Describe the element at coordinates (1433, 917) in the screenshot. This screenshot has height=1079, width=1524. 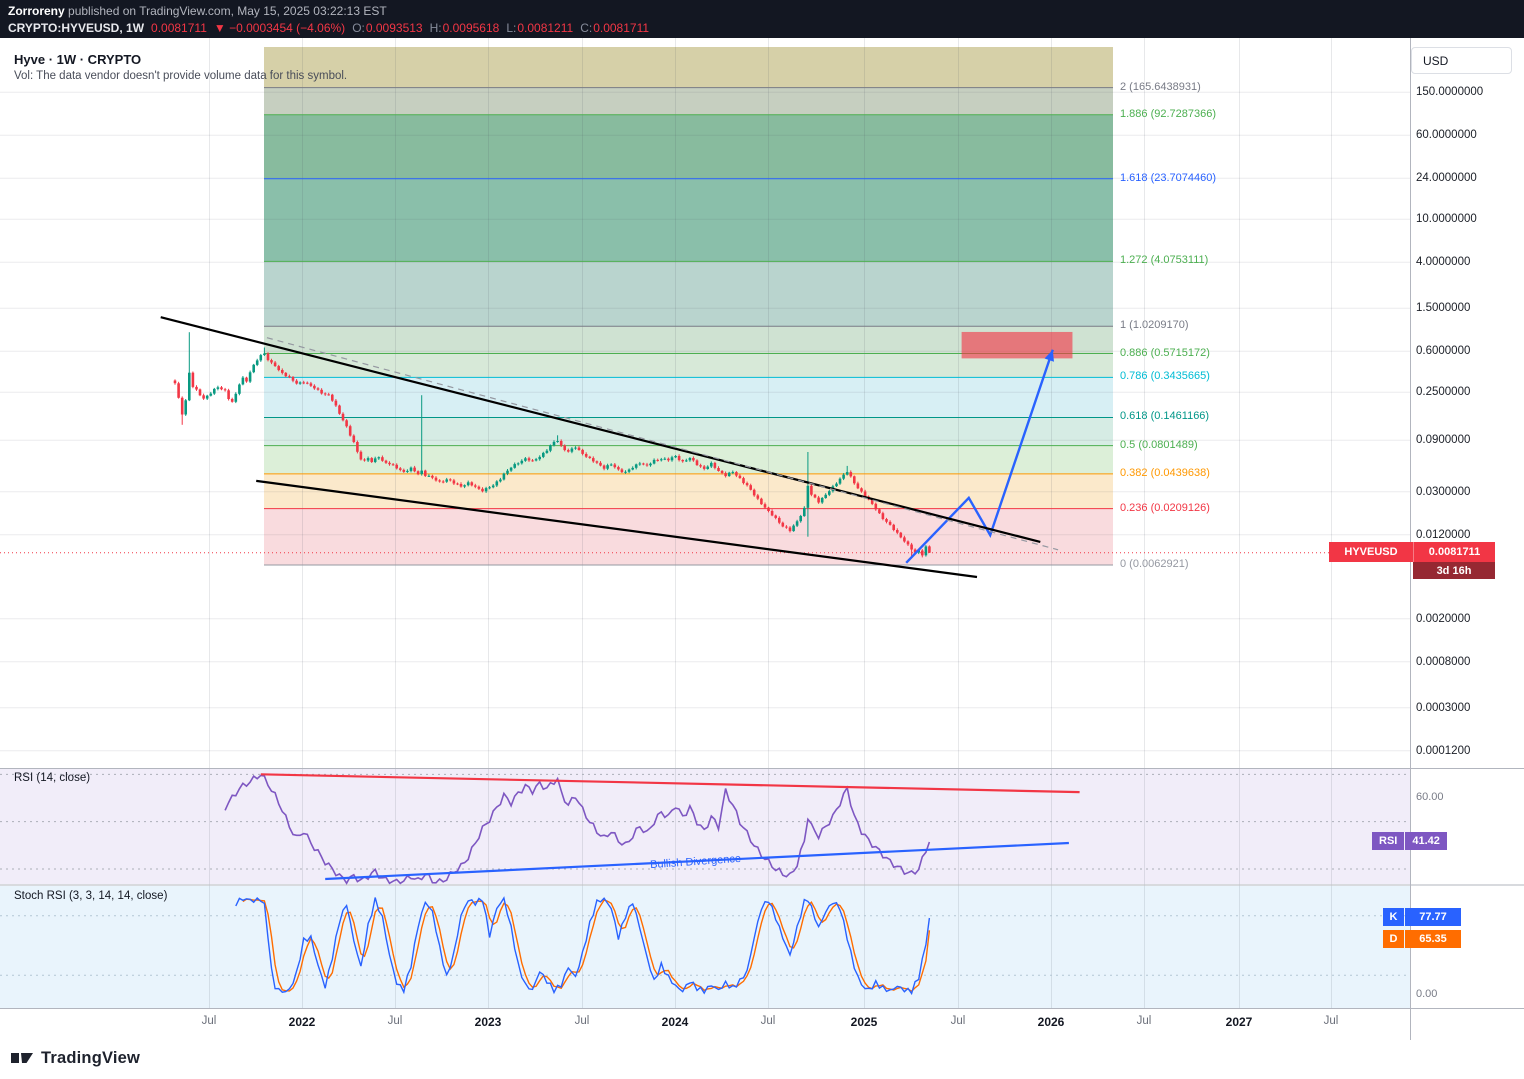
I see `stoch-k-value: 77.77` at that location.